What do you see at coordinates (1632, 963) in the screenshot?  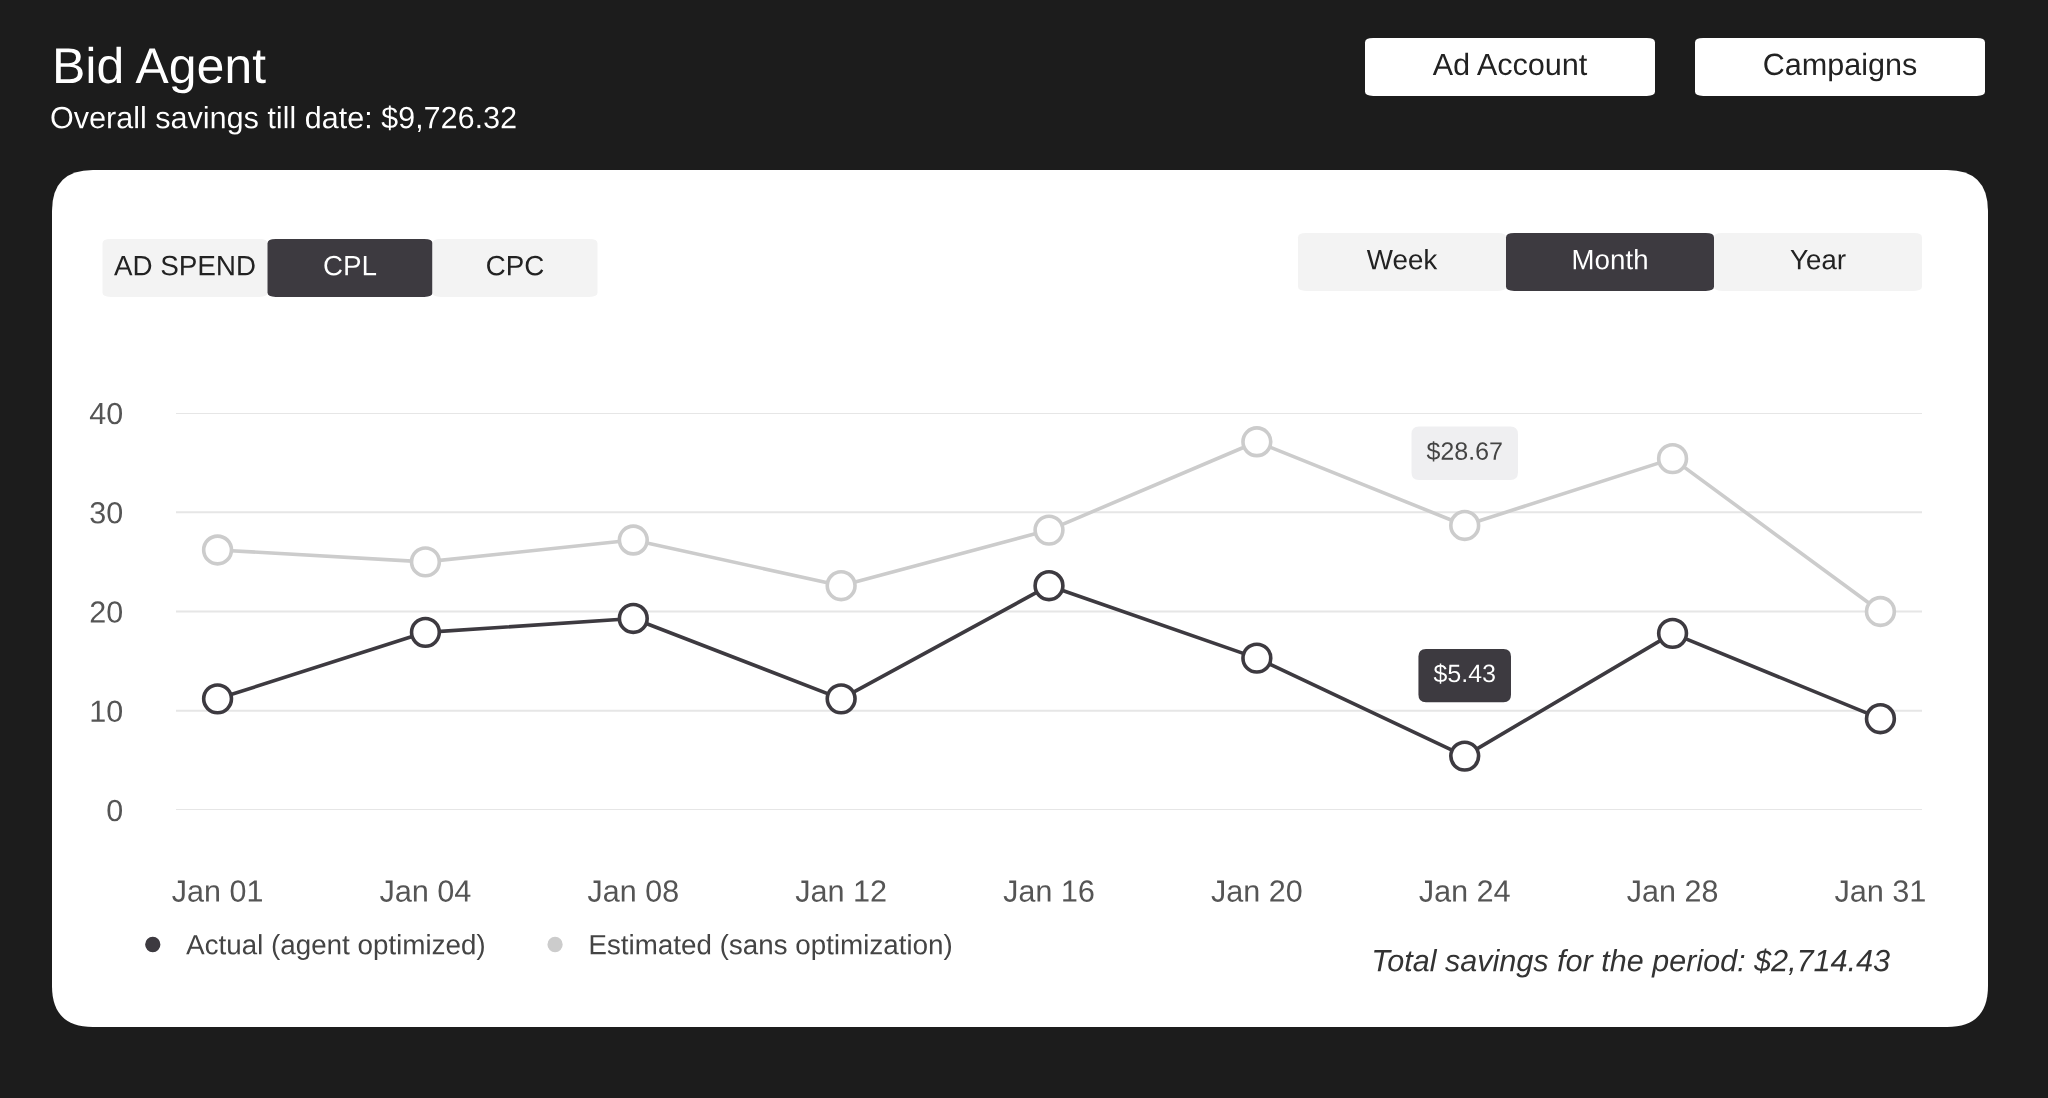 I see `text: Total savings for the period: $2,714.43` at bounding box center [1632, 963].